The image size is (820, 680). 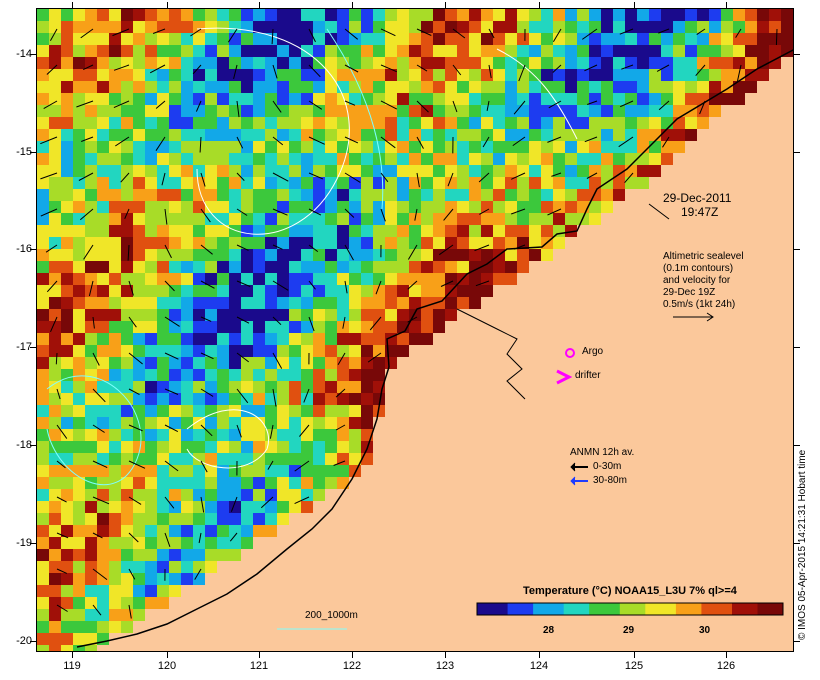 I want to click on lat-tick-label: -17, so click(x=24, y=347).